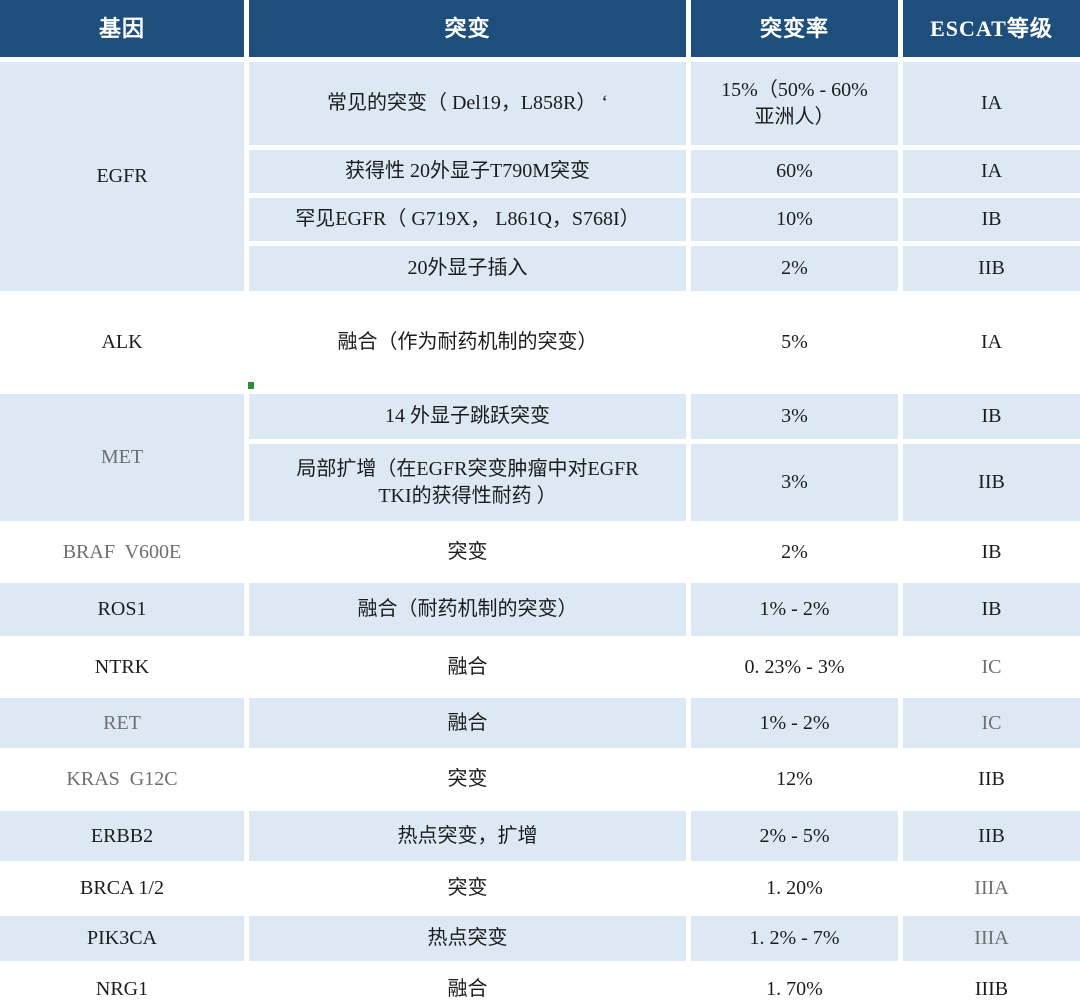  Describe the element at coordinates (124, 941) in the screenshot. I see `gene-cell: PIK3CA` at that location.